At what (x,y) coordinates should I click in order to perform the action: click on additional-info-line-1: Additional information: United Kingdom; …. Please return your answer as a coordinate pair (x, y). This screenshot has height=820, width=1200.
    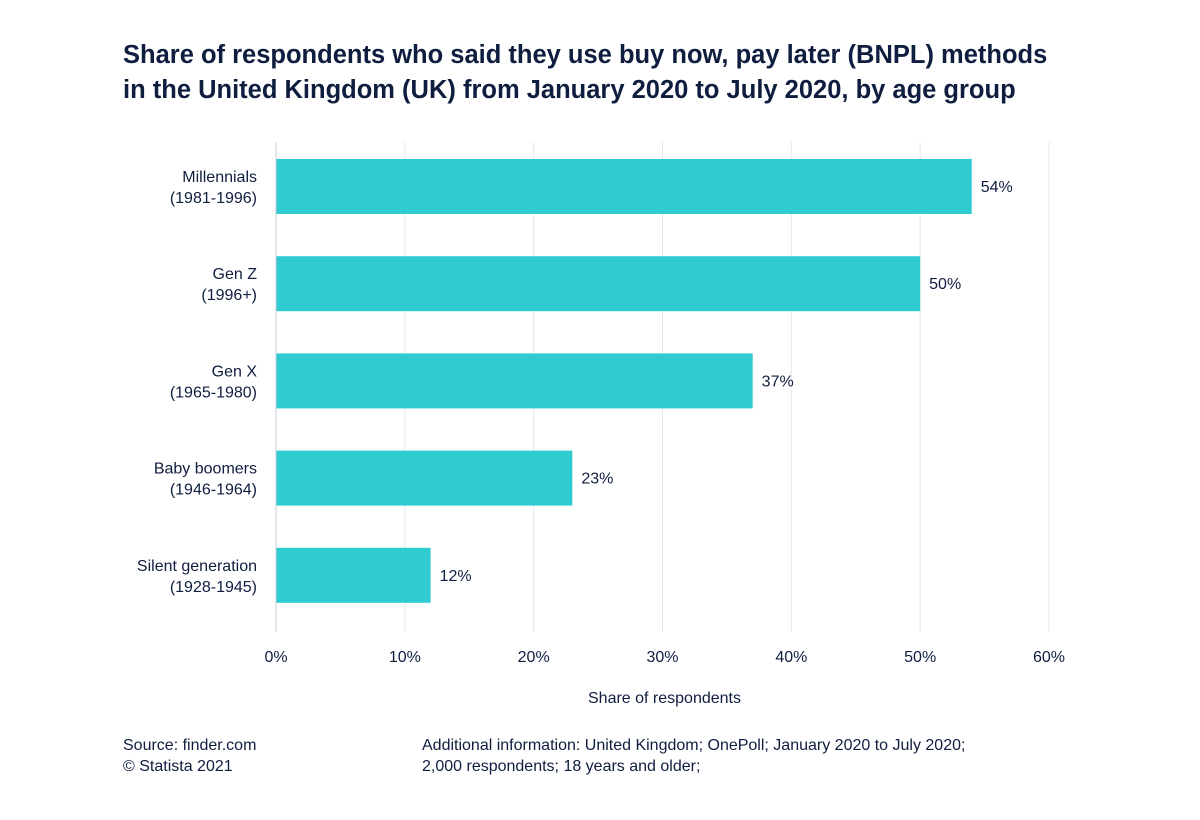
    Looking at the image, I should click on (694, 745).